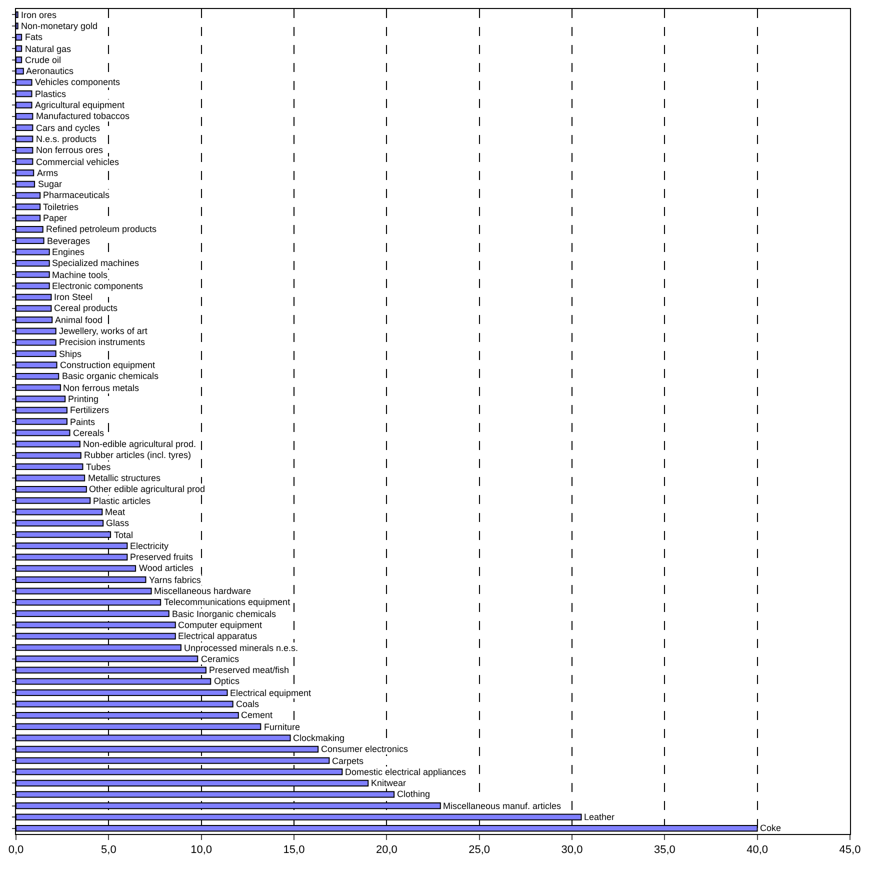 The image size is (869, 874). What do you see at coordinates (83, 422) in the screenshot?
I see `y-tick-label: Paints` at bounding box center [83, 422].